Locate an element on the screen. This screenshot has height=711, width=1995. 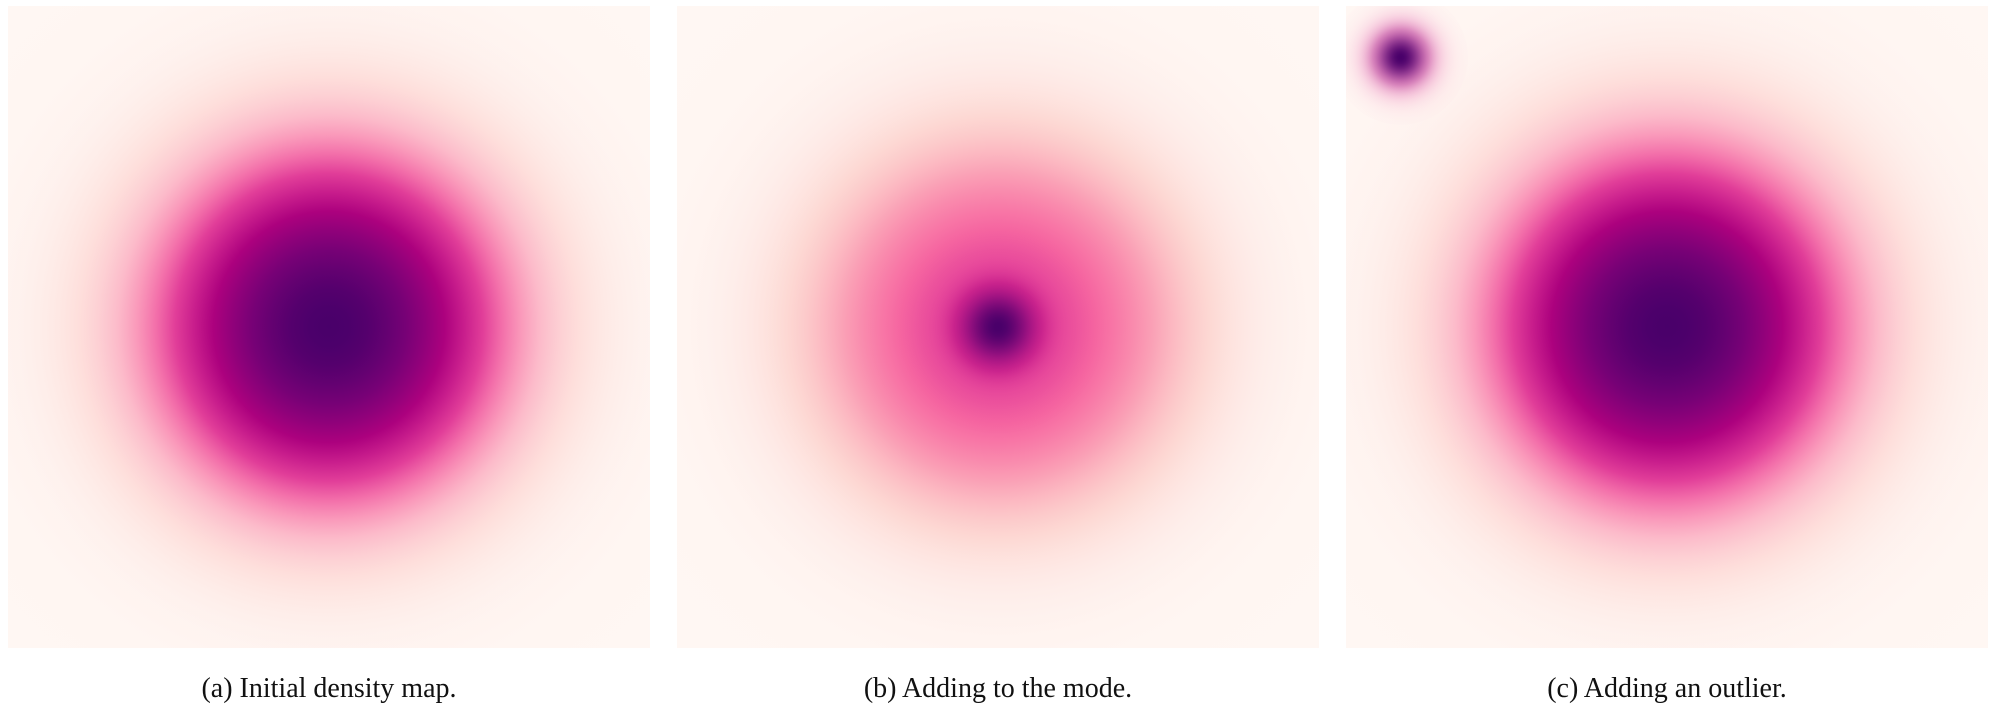
caption-adding-to-the-mode: (b) Adding to the mode. is located at coordinates (998, 688).